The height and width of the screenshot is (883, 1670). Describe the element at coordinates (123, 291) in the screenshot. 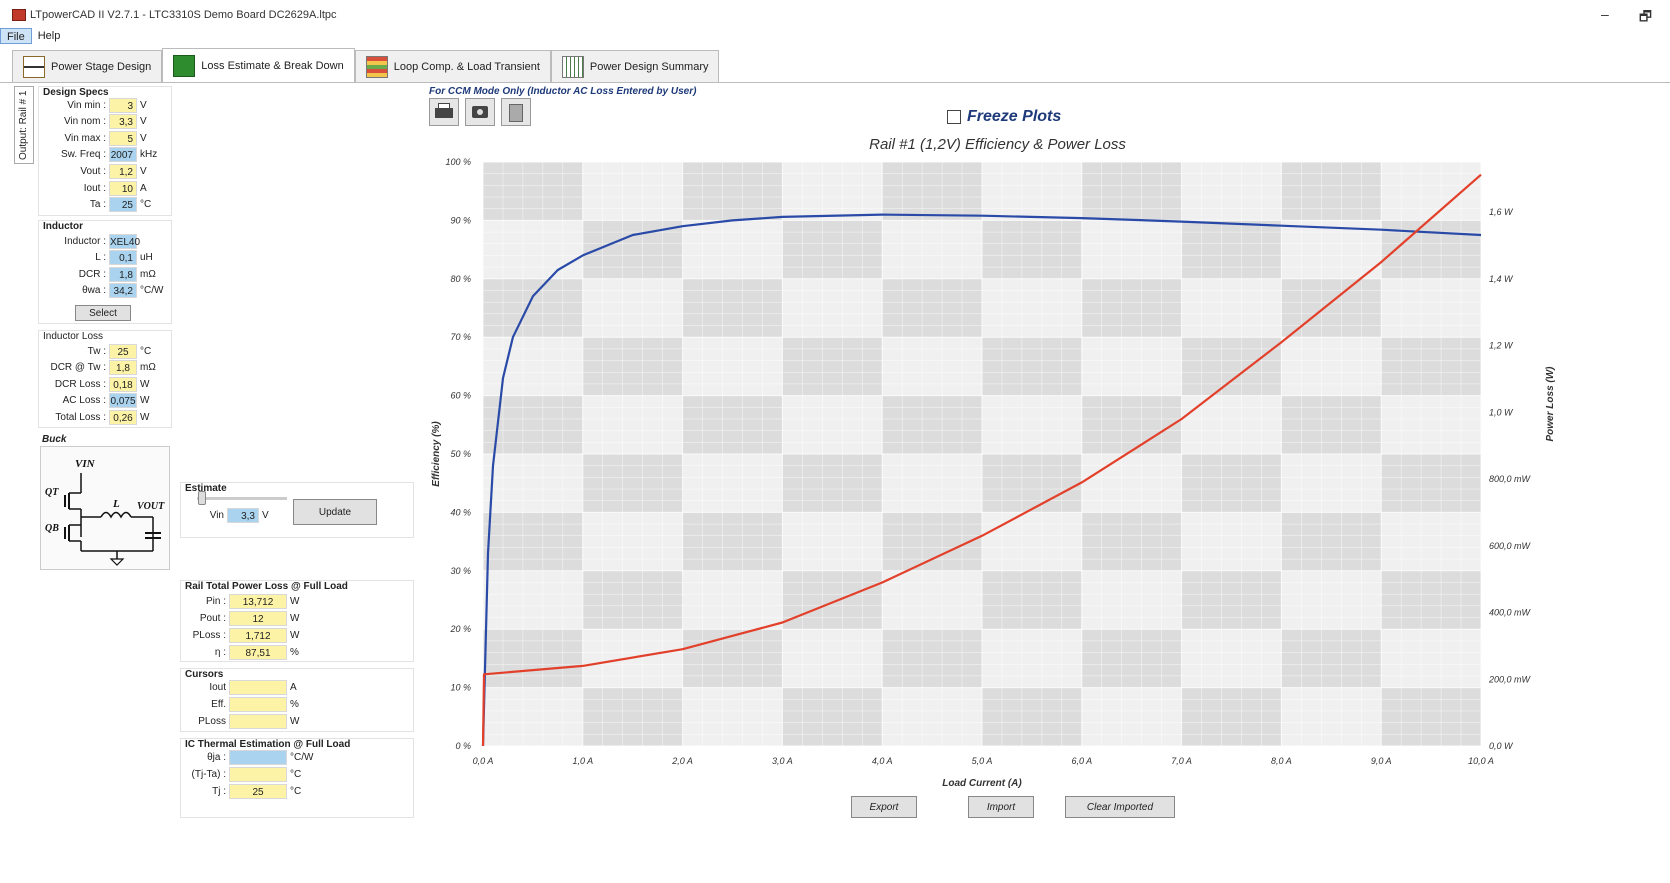

I see `field-value: 34,2` at that location.